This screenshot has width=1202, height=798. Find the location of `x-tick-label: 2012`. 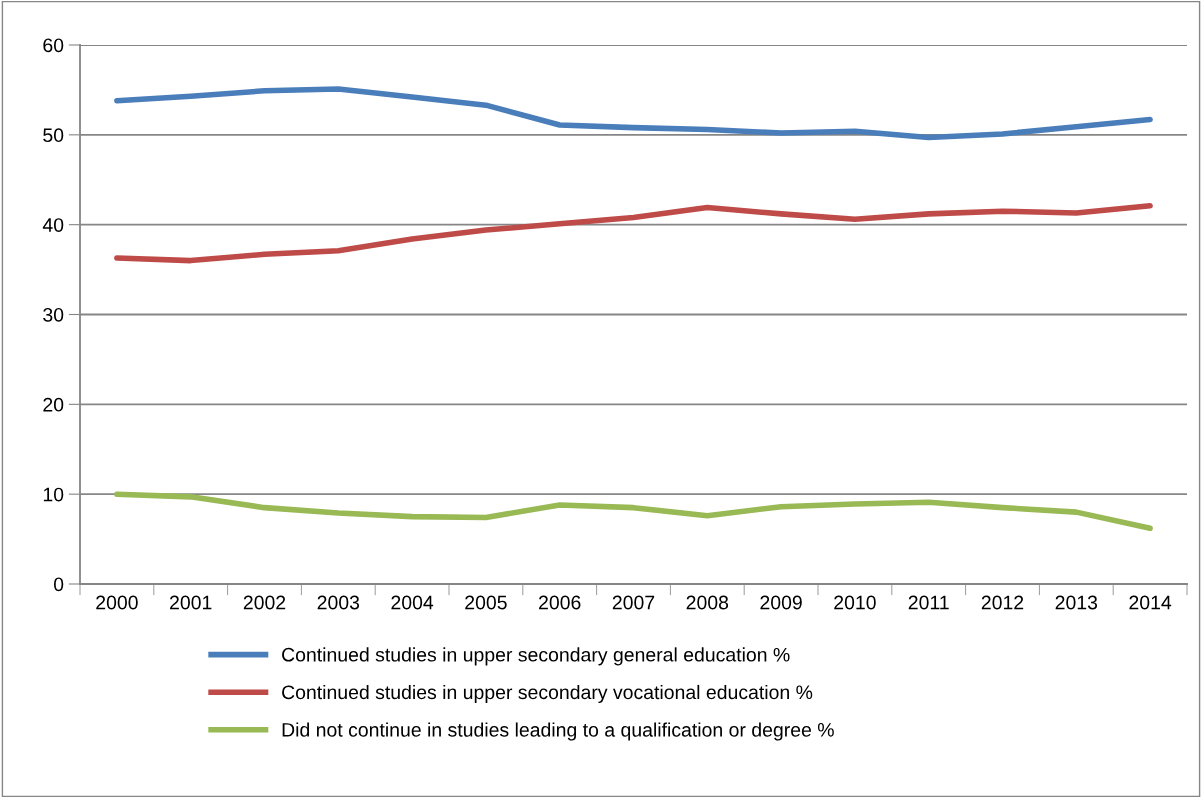

x-tick-label: 2012 is located at coordinates (1002, 602).